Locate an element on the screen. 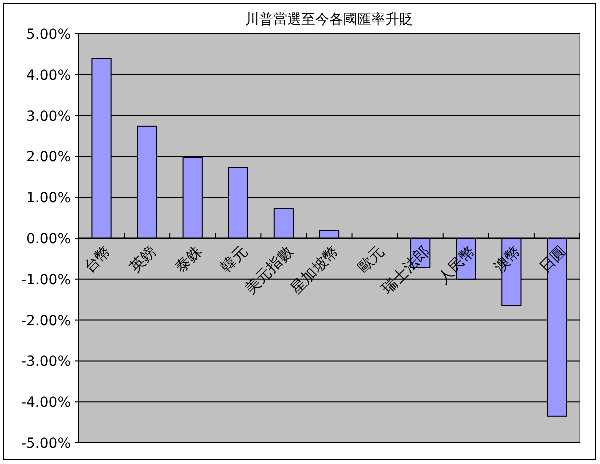 The image size is (600, 464). x-tick-label: 日圓 is located at coordinates (553, 259).